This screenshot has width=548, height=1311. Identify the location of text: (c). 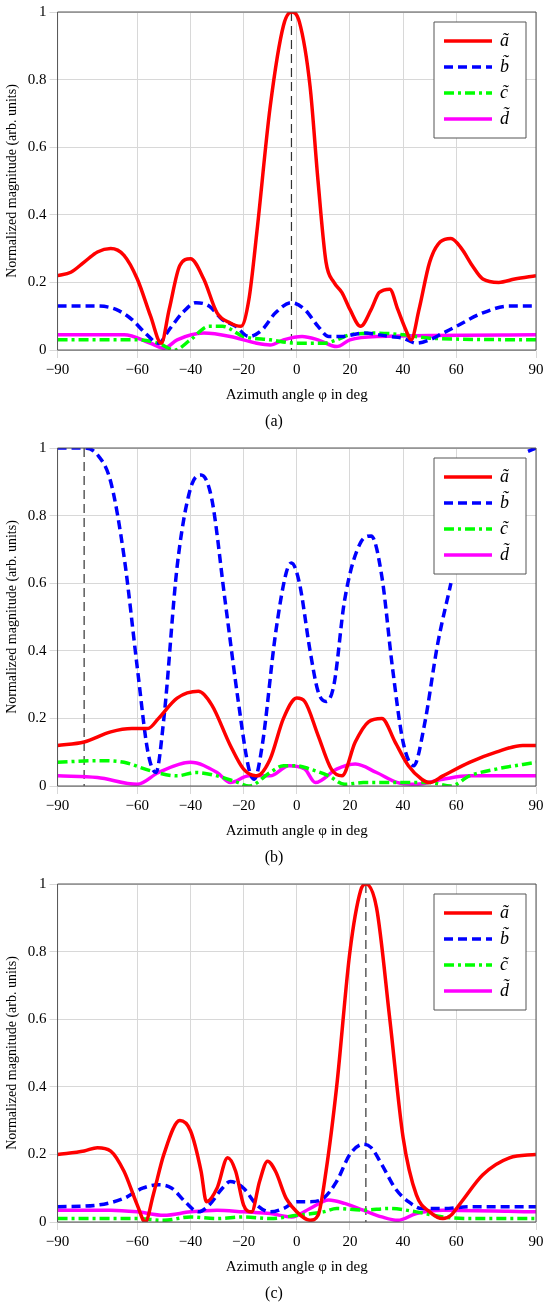
(274, 1293).